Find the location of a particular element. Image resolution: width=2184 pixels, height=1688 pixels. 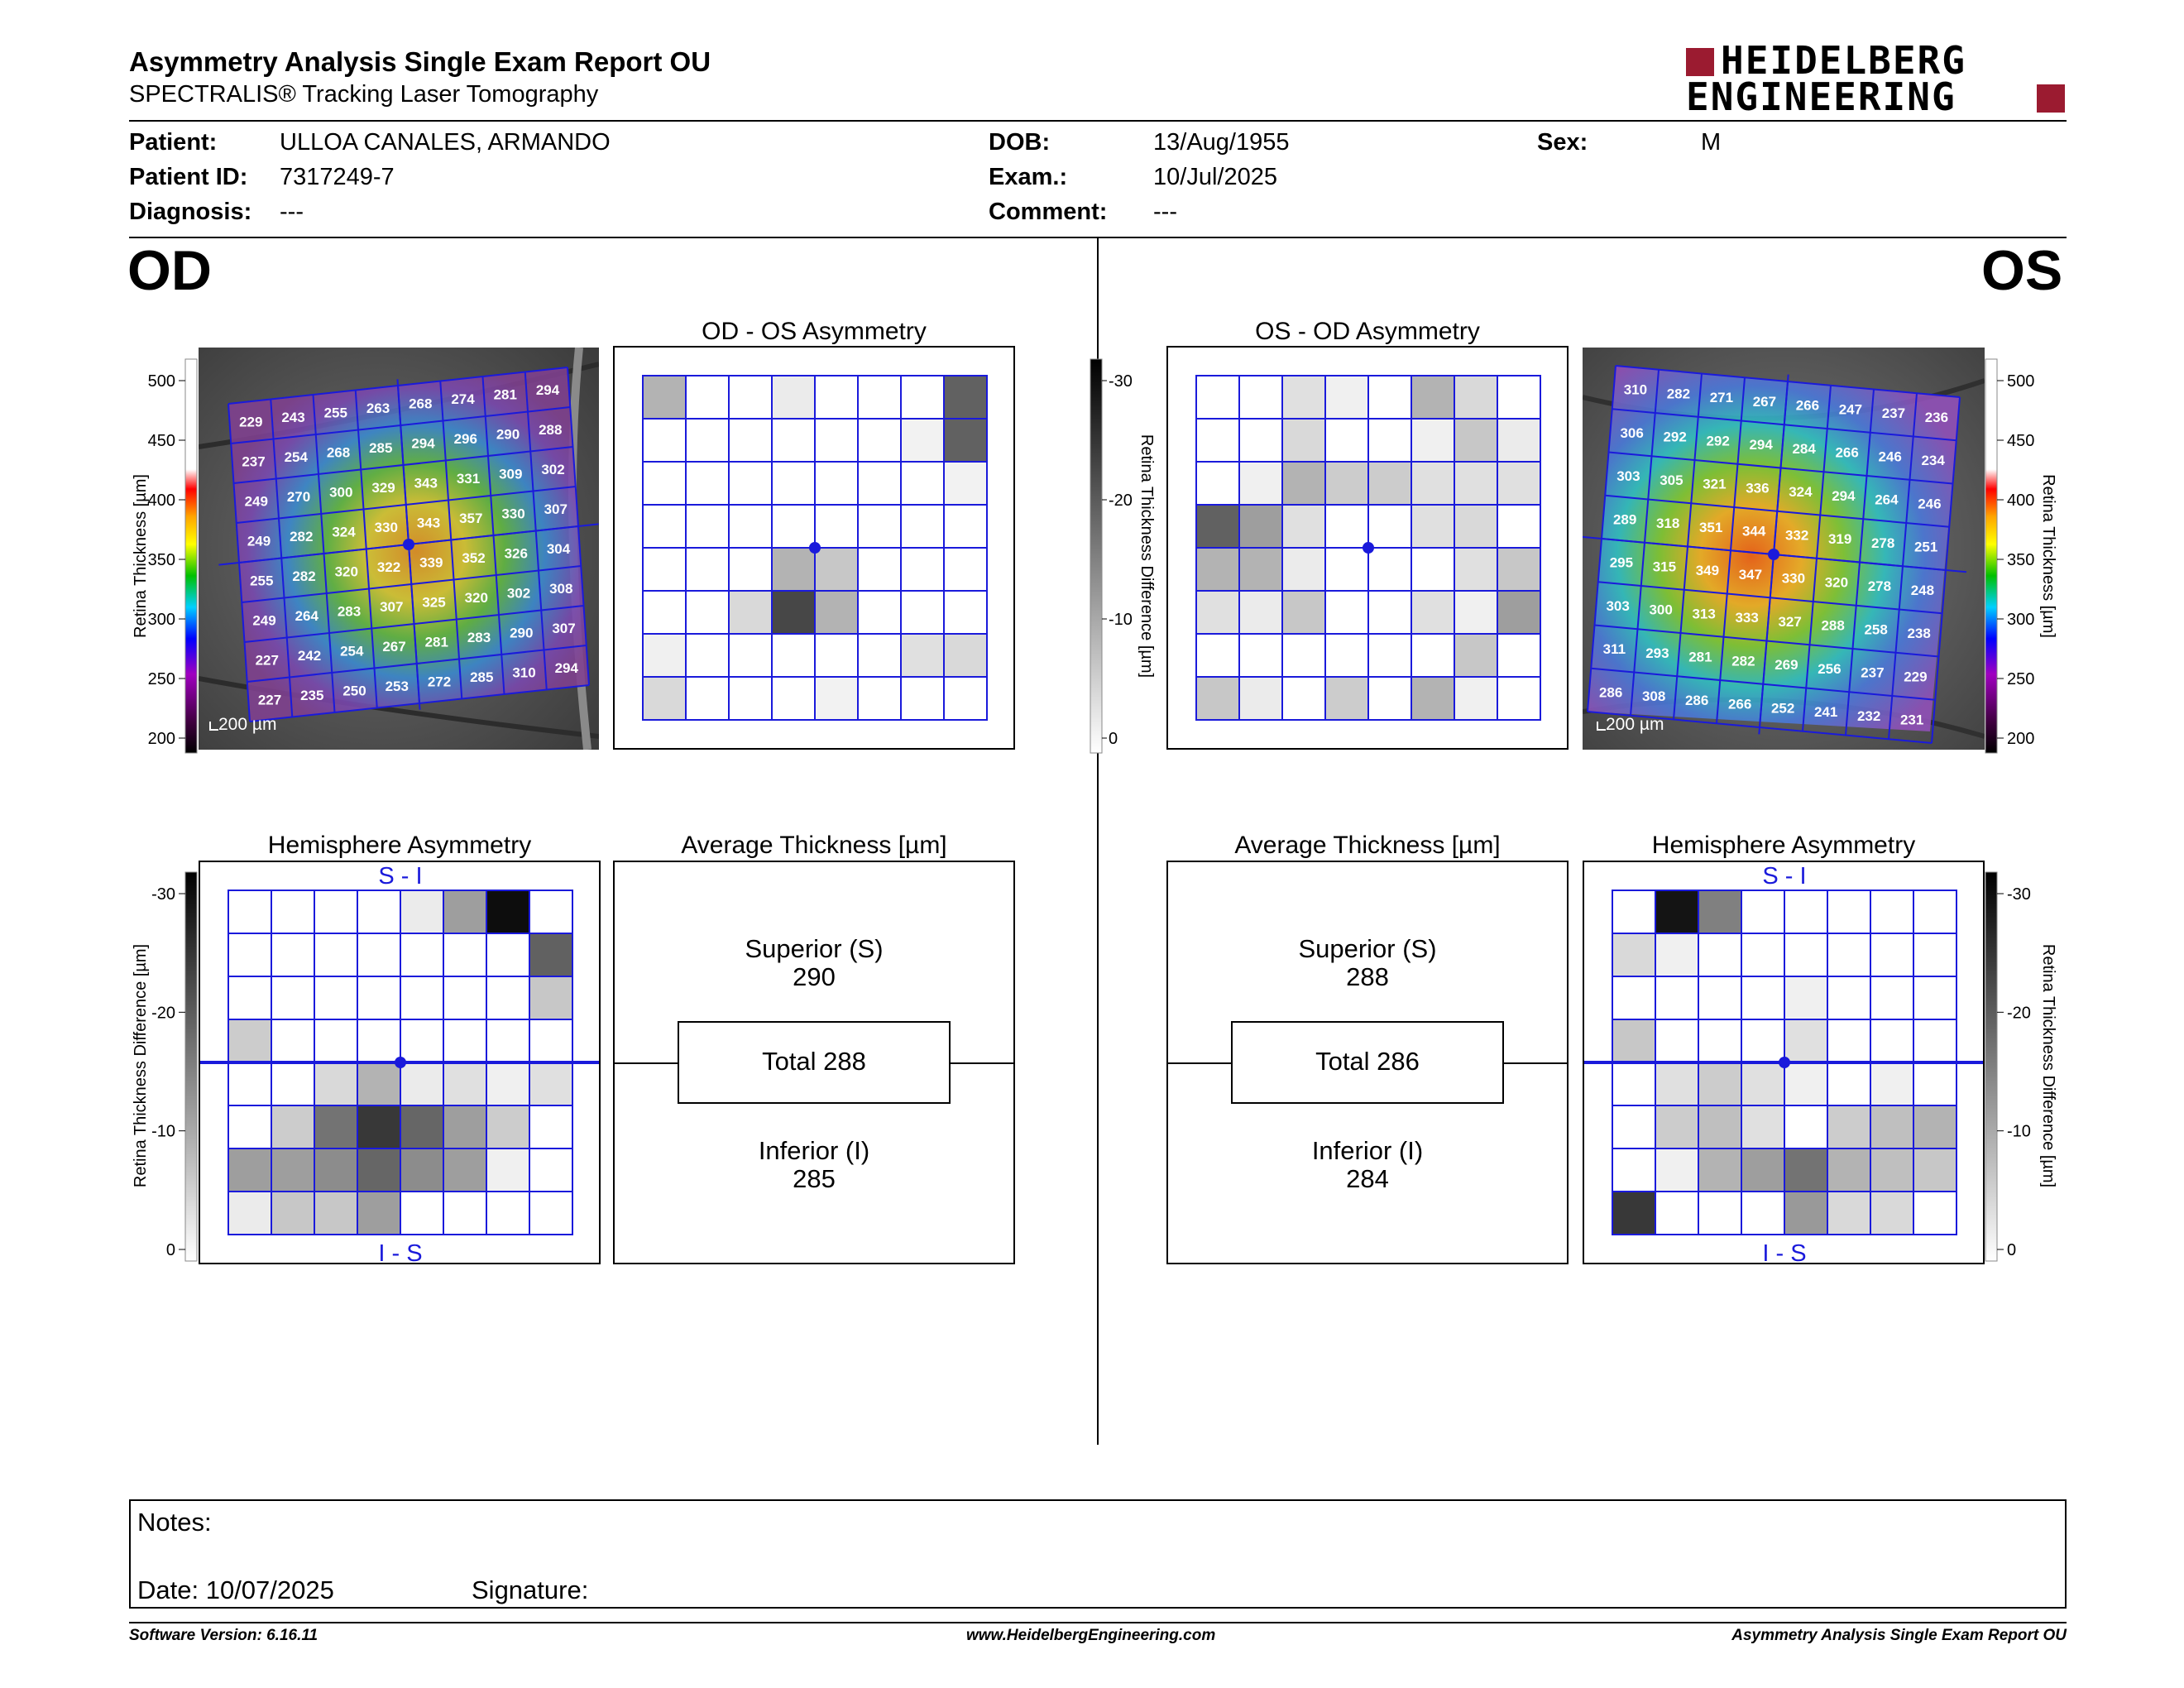

os-map-value-6-0: 311 is located at coordinates (1614, 649).